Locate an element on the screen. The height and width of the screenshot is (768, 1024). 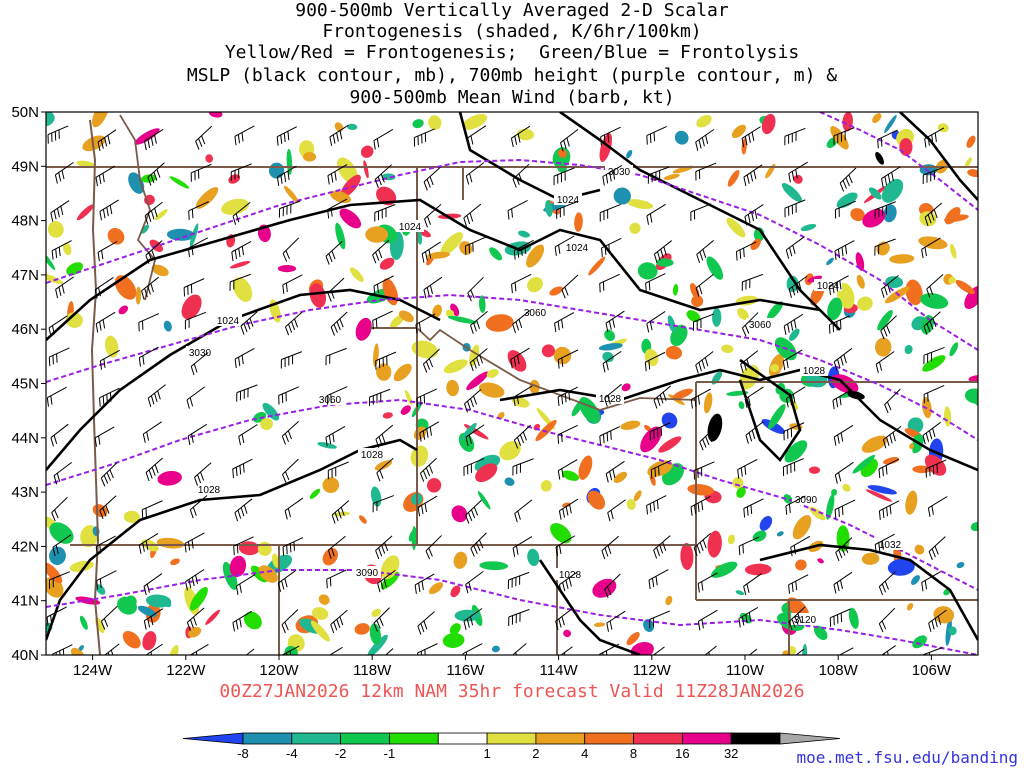
lon-label: 118W is located at coordinates (372, 670).